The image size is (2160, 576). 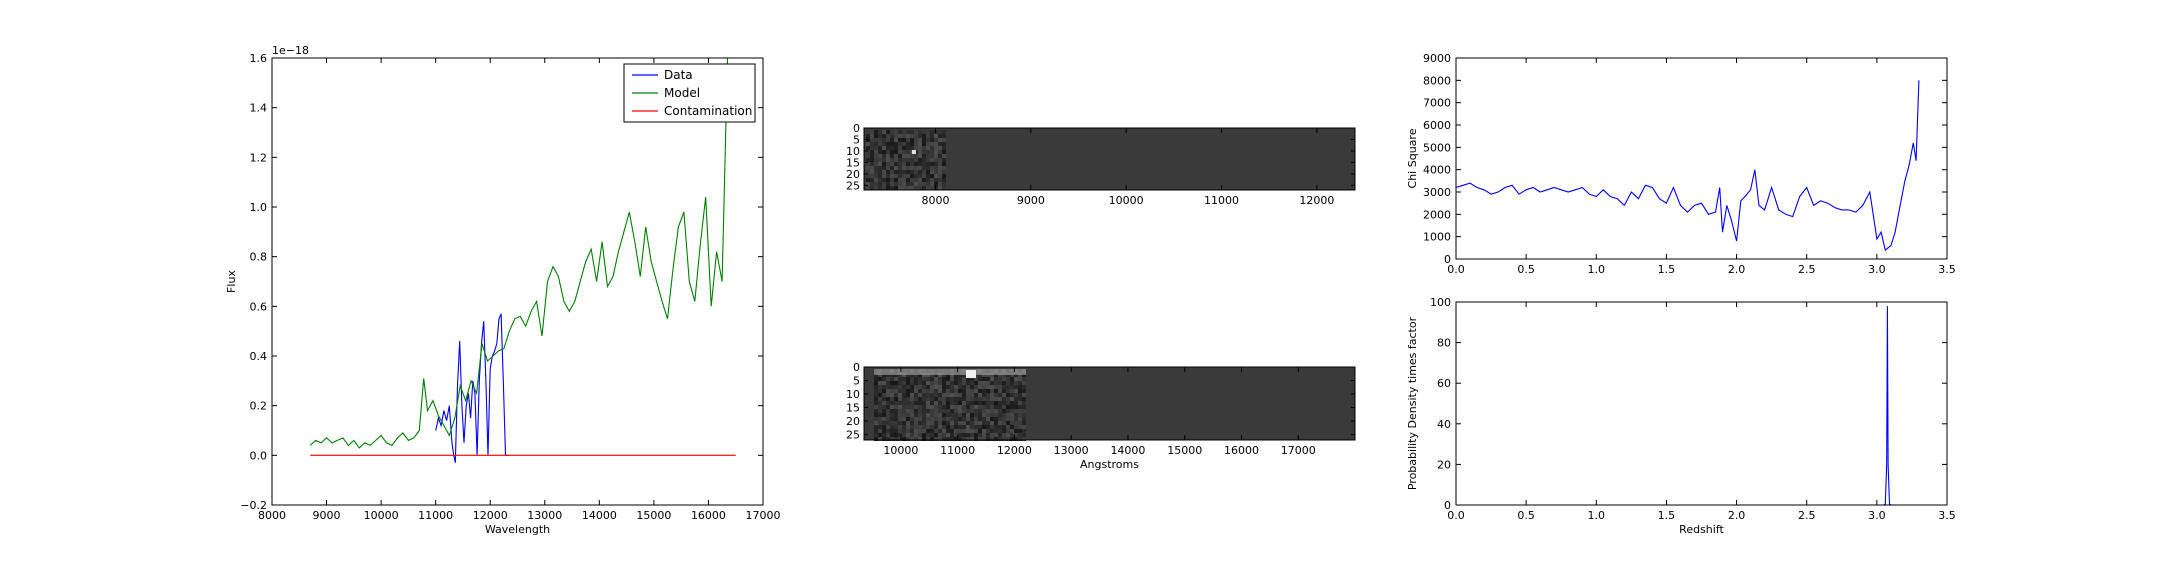 I want to click on pdf-xtick-label: 2.0, so click(x=1737, y=515).